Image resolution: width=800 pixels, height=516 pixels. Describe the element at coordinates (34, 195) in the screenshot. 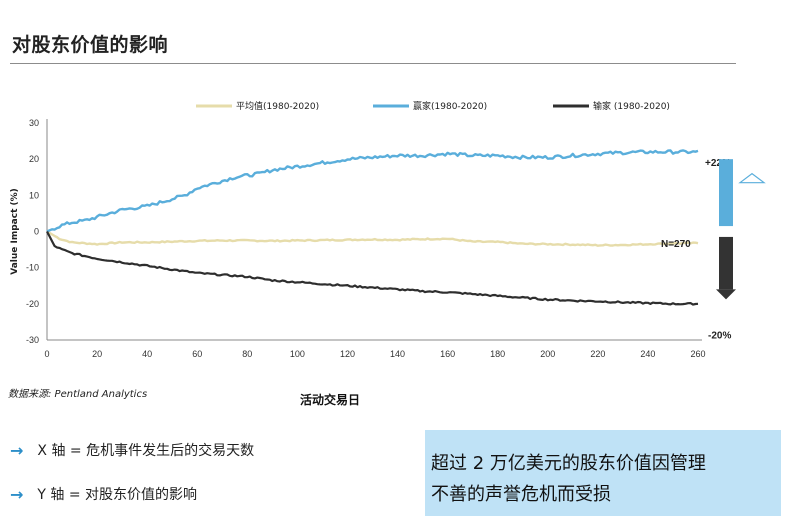

I see `y-tick-label: 10` at that location.